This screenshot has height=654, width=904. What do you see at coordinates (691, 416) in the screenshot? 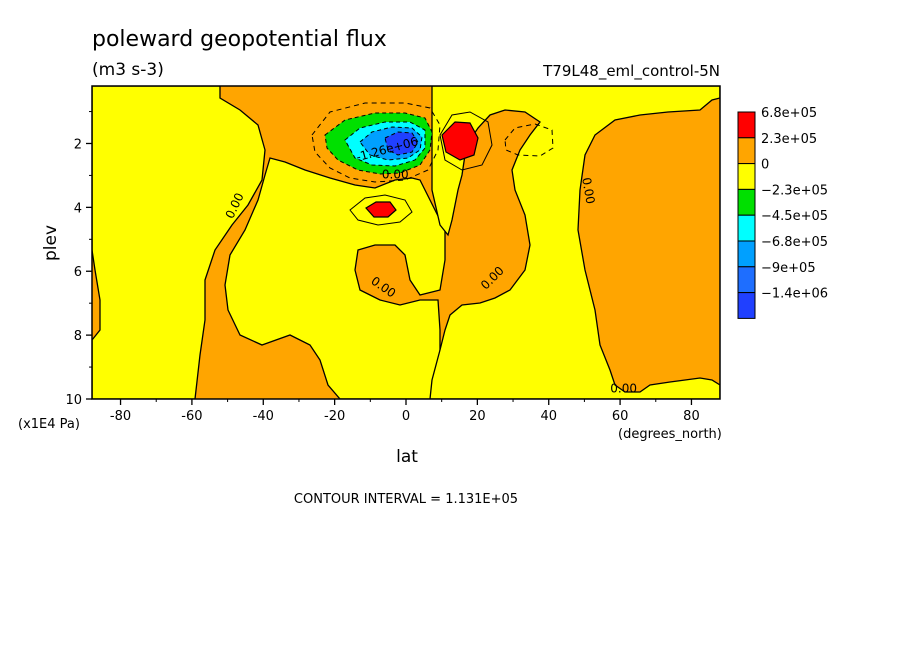
I see `x-tick-label: 80` at bounding box center [691, 416].